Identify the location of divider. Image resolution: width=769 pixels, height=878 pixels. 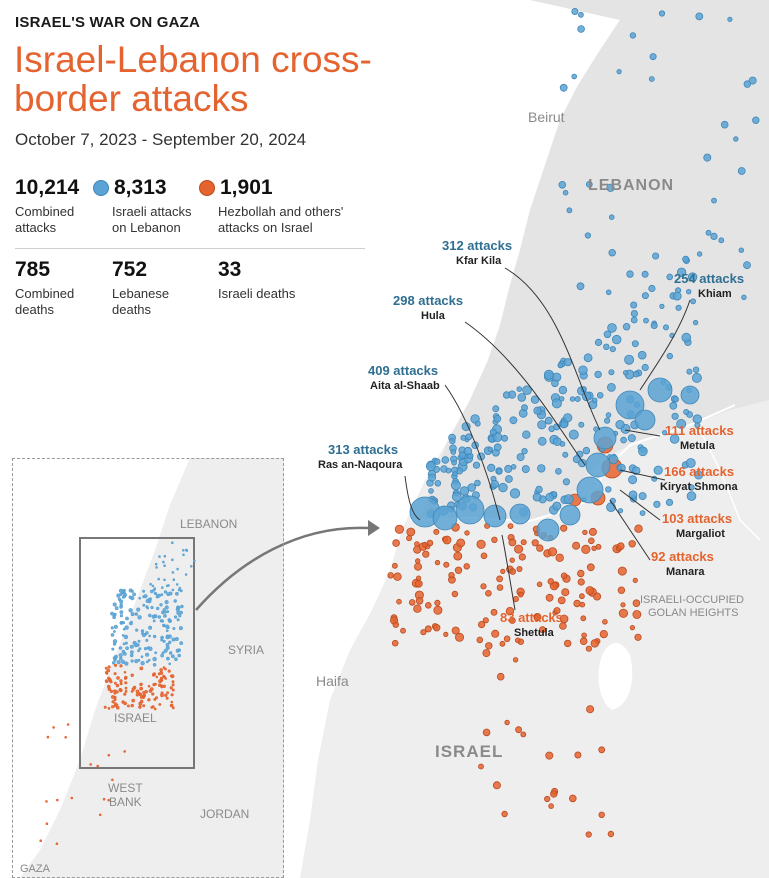
(190, 248).